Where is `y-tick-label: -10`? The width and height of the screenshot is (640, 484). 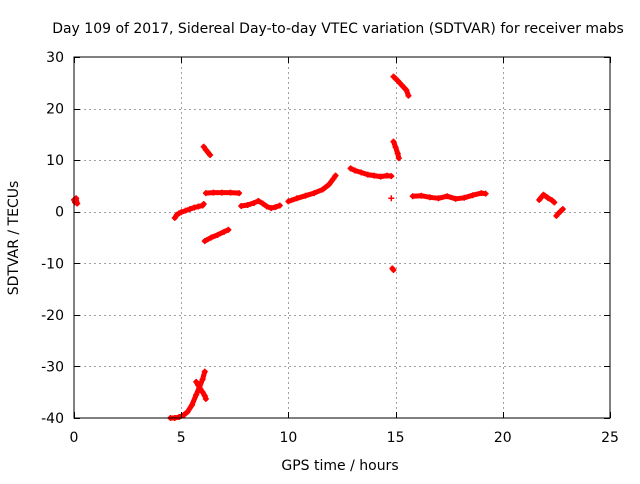 y-tick-label: -10 is located at coordinates (52, 264).